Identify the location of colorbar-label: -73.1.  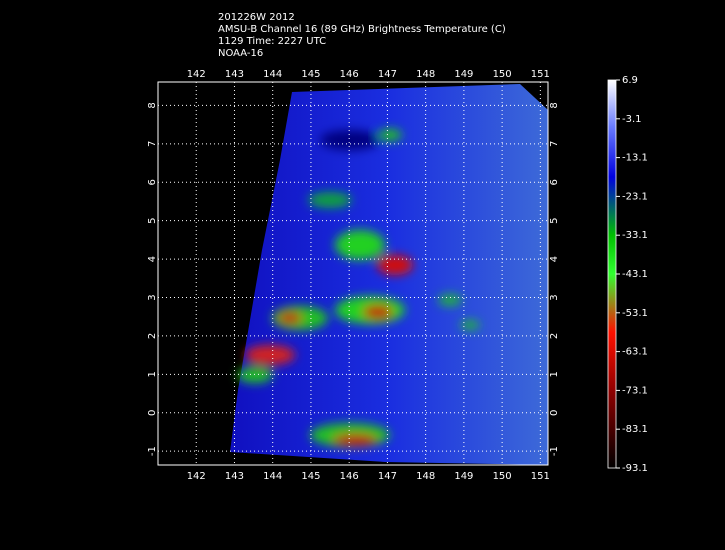
(635, 390).